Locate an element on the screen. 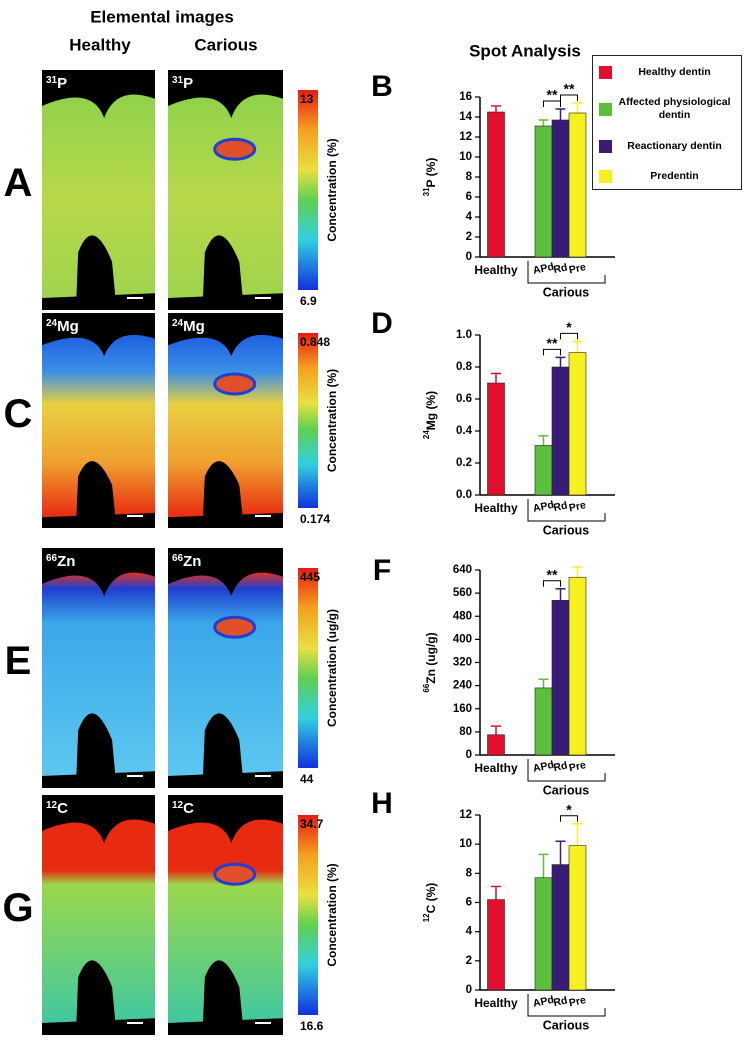  y-tick-label: 0.6 is located at coordinates (464, 399).